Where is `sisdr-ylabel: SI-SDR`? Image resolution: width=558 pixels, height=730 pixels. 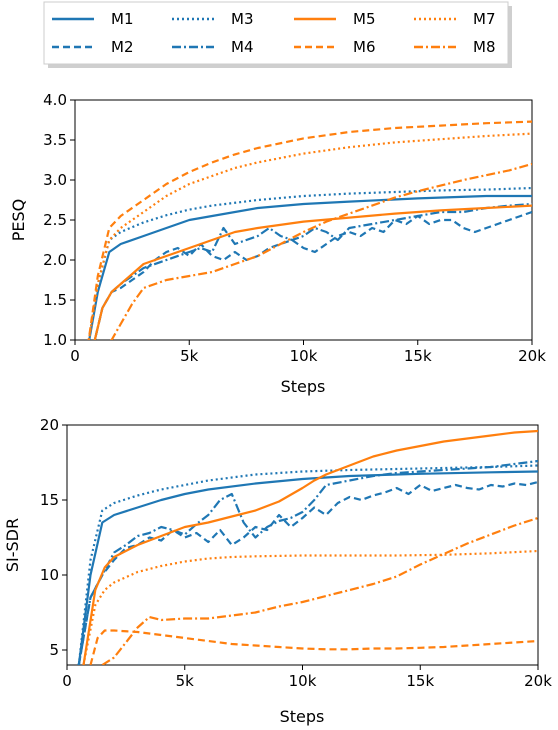
sisdr-ylabel: SI-SDR is located at coordinates (12, 545).